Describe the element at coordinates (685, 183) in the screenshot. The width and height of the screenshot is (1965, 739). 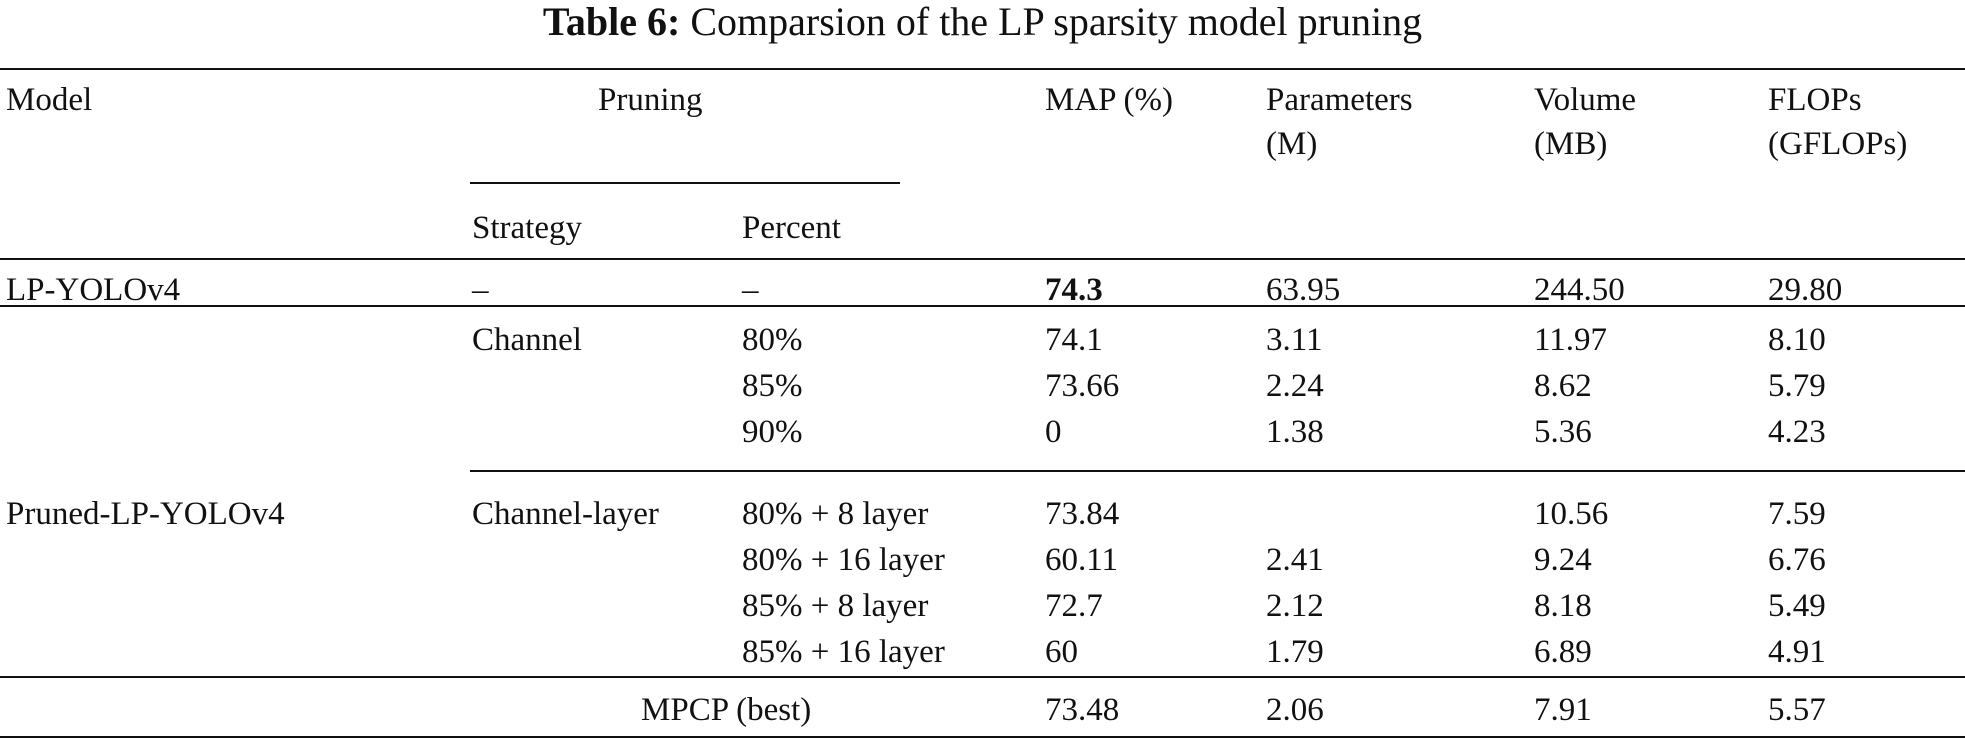
I see `pruning-underline` at that location.